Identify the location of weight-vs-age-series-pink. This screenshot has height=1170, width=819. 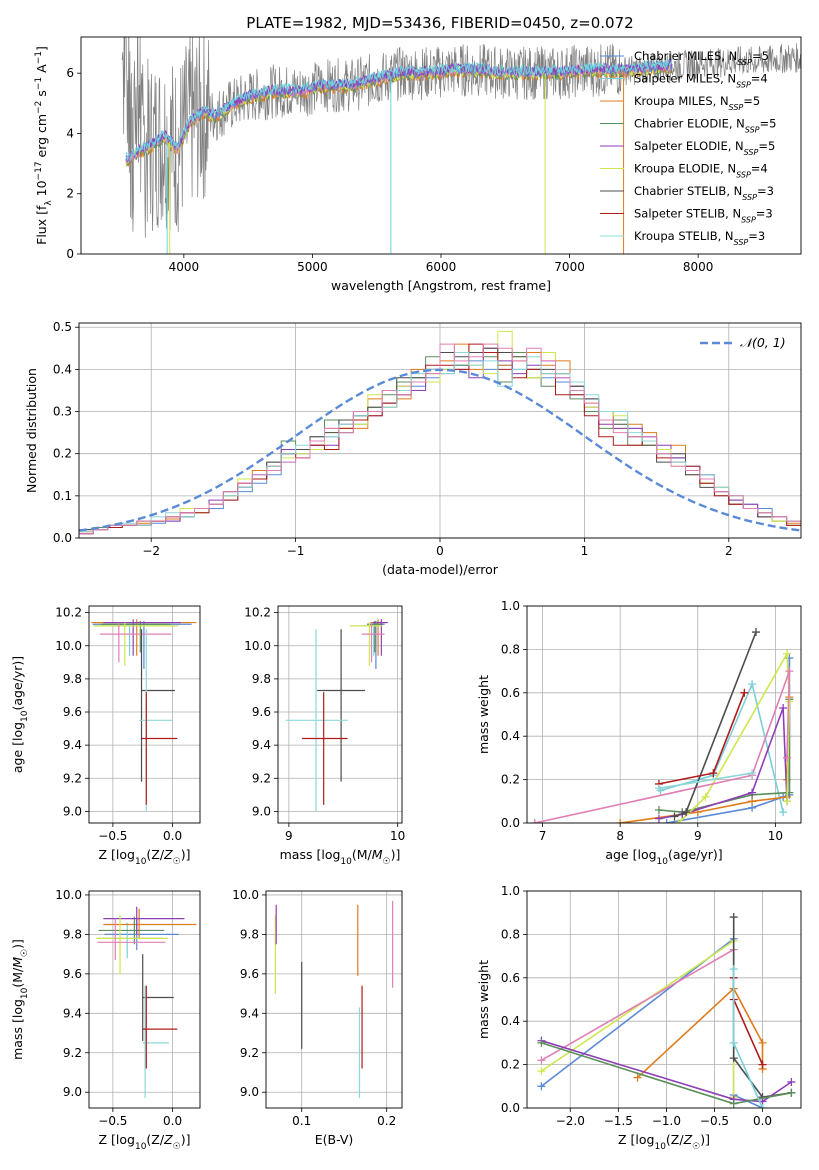
(662, 746).